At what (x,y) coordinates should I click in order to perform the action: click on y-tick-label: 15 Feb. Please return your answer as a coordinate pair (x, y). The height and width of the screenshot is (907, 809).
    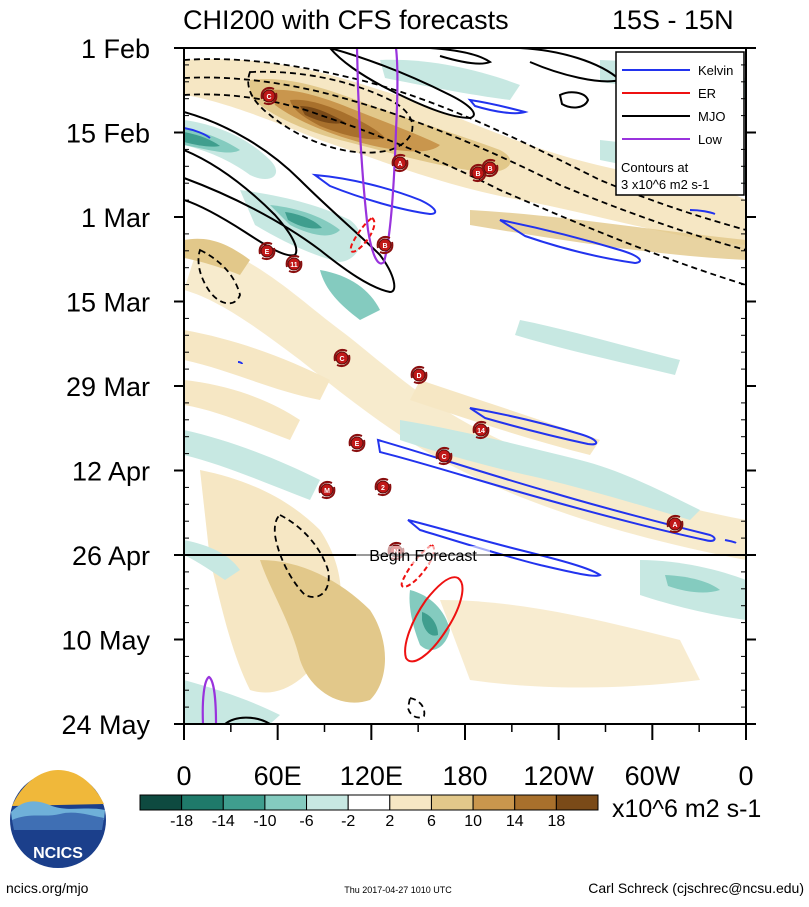
    Looking at the image, I should click on (108, 134).